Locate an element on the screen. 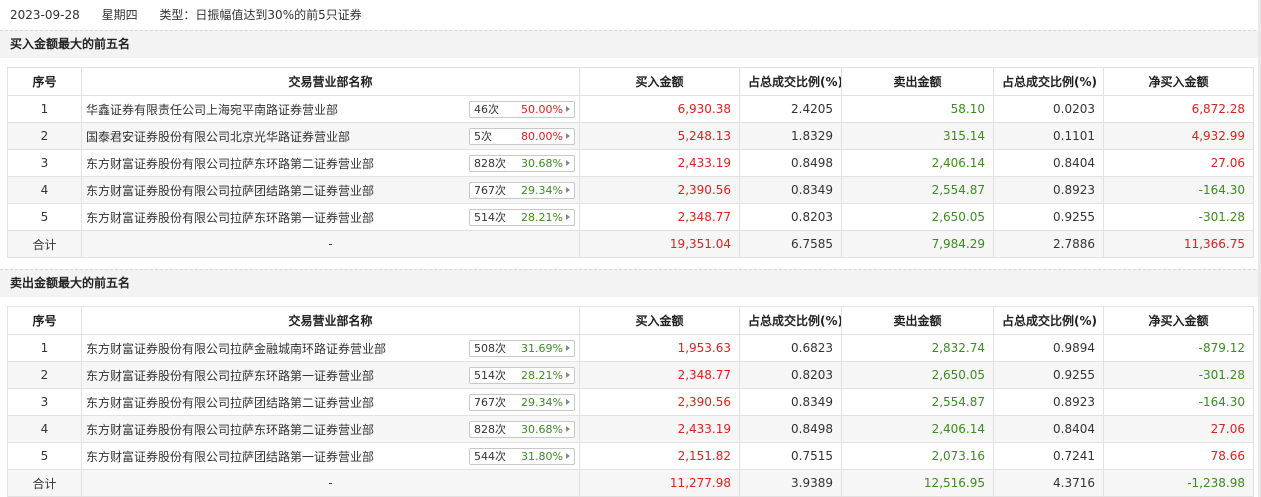  row-index: 3 is located at coordinates (44, 163).